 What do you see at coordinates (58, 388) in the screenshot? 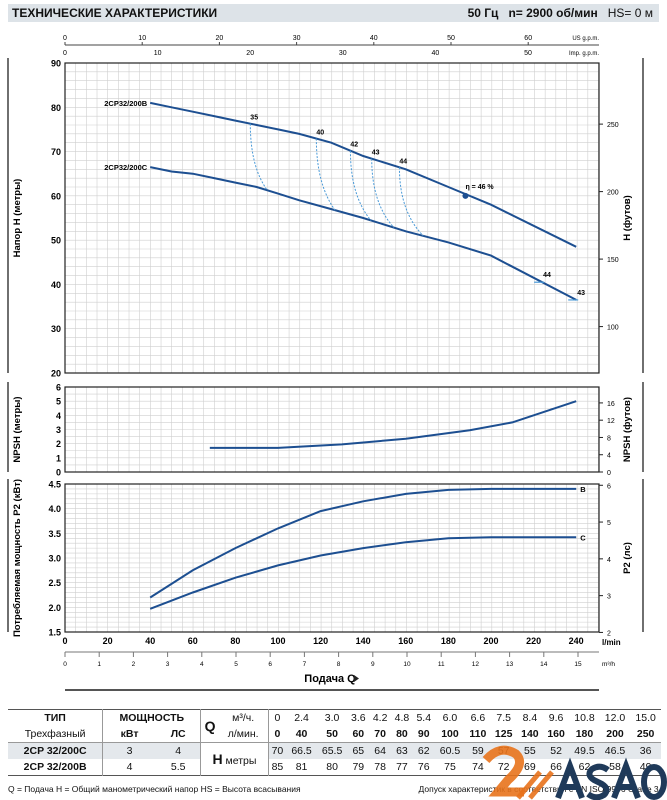
I see `y-tick-label: 6` at bounding box center [58, 388].